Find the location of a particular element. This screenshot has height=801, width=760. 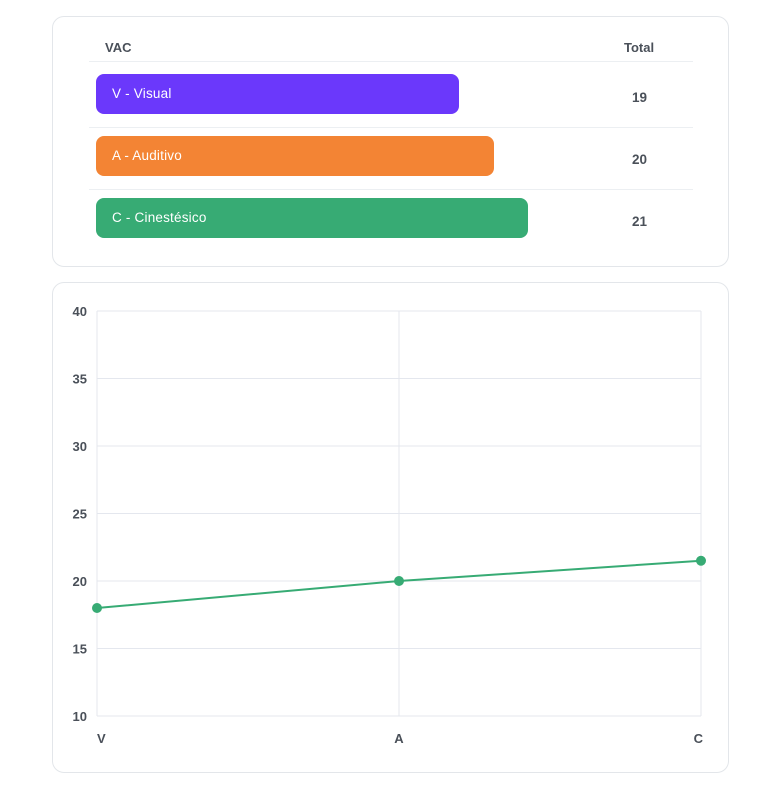

y-tick-label: 40 is located at coordinates (80, 311).